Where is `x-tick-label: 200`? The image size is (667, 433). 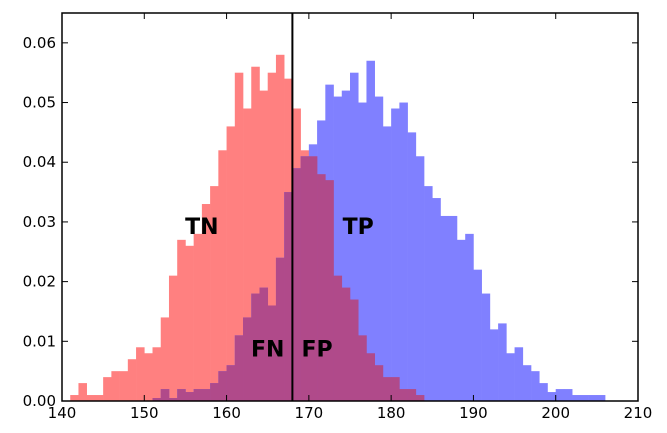
x-tick-label: 200 is located at coordinates (555, 413).